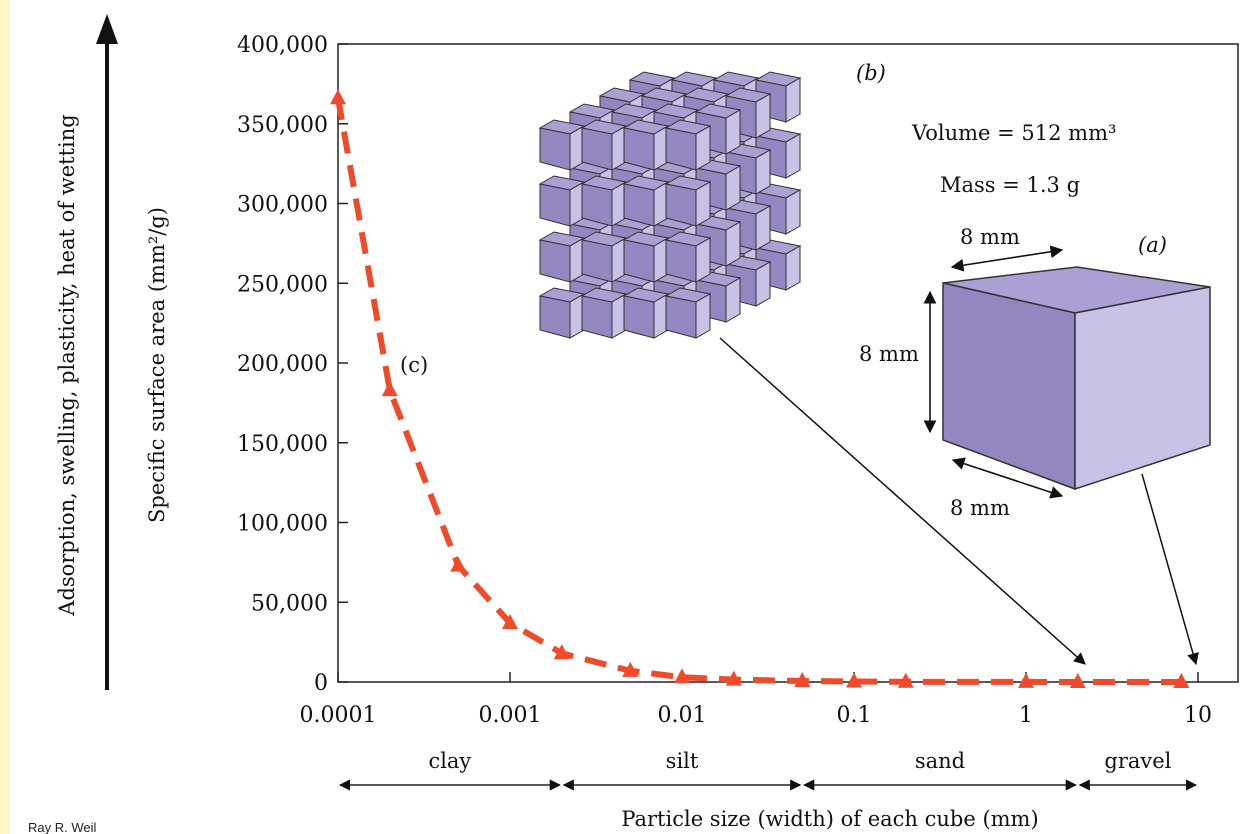 The height and width of the screenshot is (834, 1242). What do you see at coordinates (282, 524) in the screenshot?
I see `y-tick-label: 100,000` at bounding box center [282, 524].